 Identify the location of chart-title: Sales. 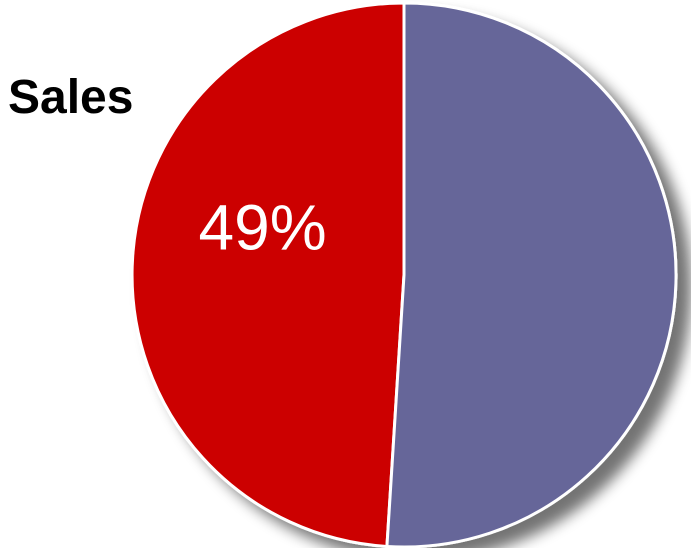
(71, 97).